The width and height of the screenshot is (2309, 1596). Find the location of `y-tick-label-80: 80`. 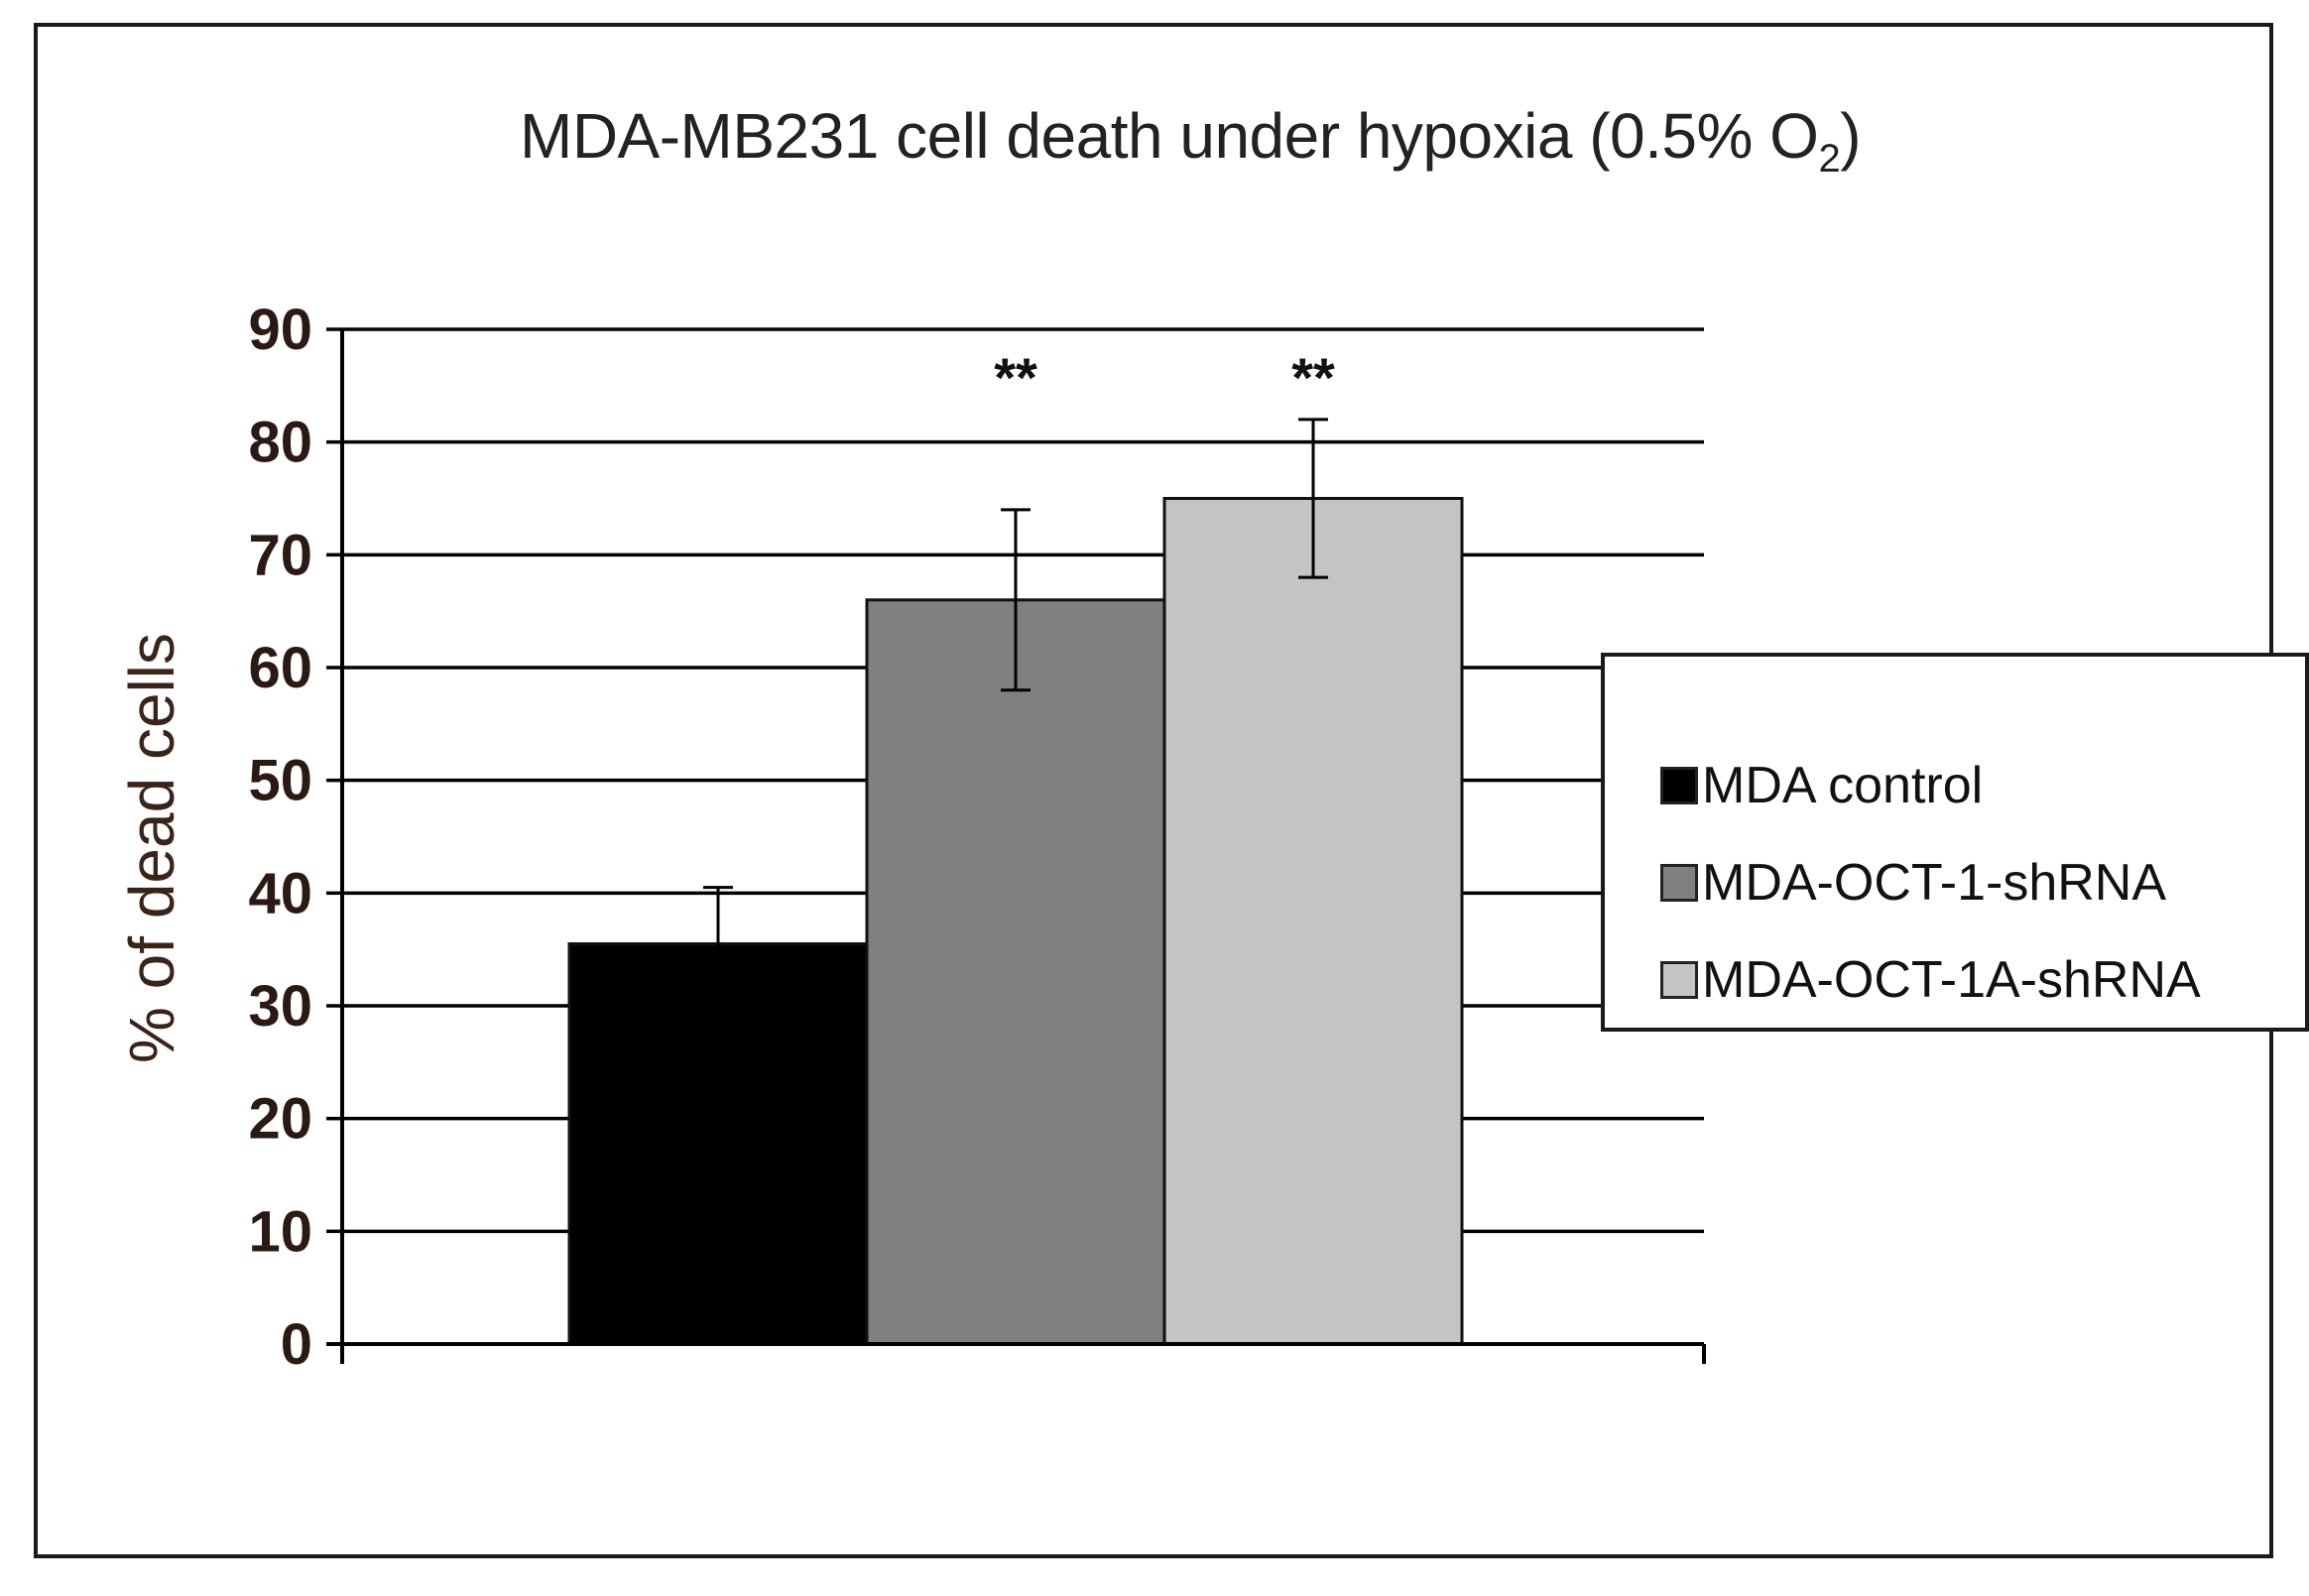

y-tick-label-80: 80 is located at coordinates (280, 443).